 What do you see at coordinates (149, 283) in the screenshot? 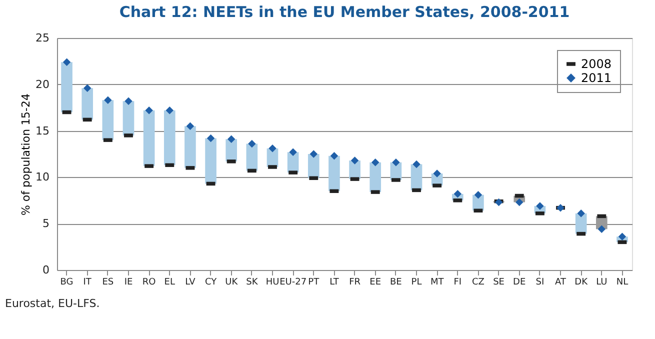
I see `x-tick-label: RO` at bounding box center [149, 283].